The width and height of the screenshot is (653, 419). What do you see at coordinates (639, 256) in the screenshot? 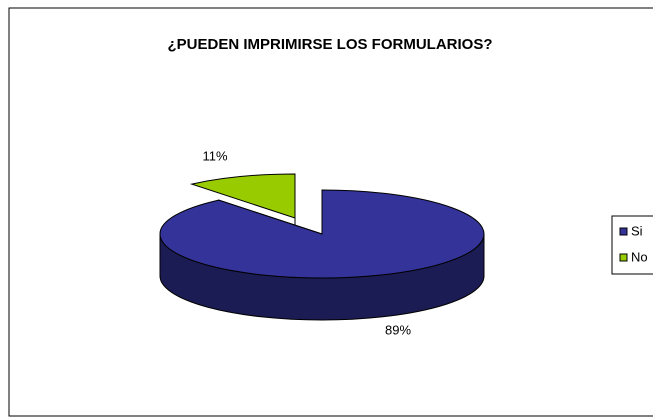
I see `legend-label: No` at bounding box center [639, 256].